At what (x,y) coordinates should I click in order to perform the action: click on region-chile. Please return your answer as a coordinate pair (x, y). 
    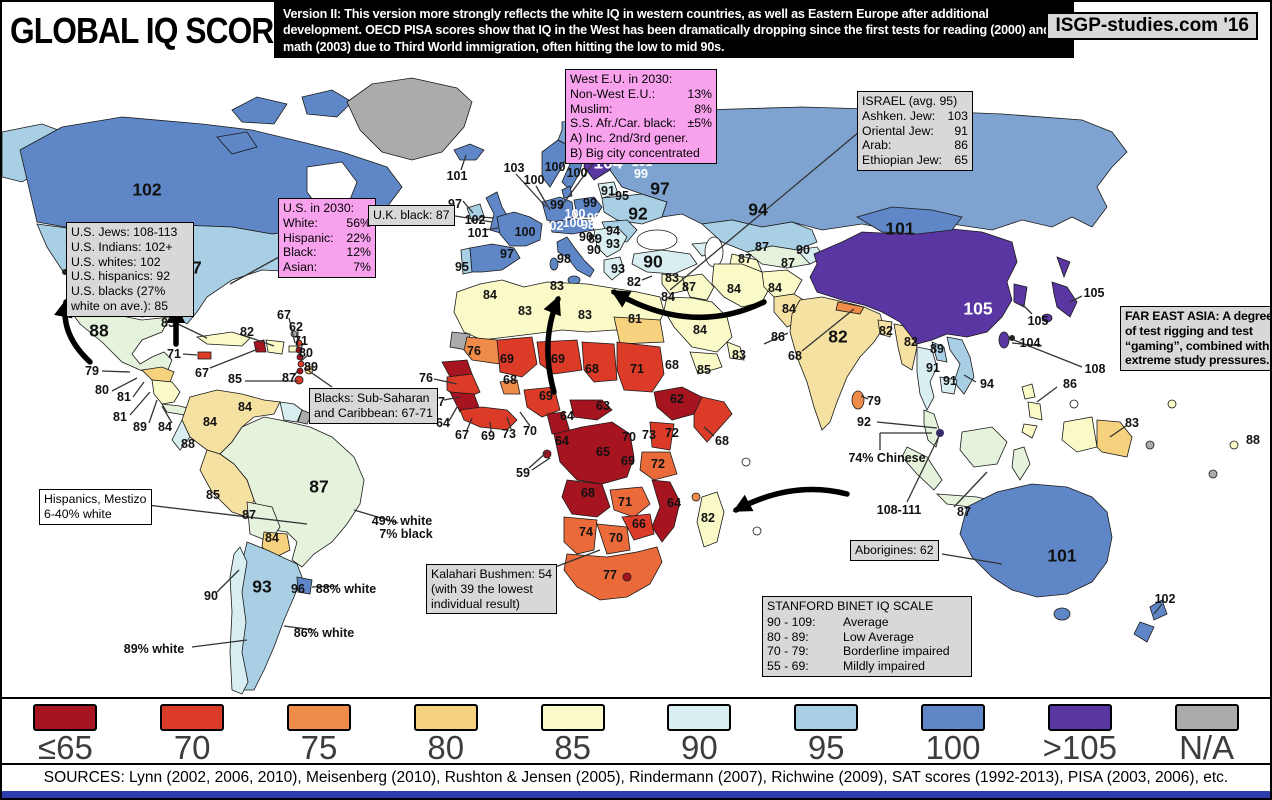
    Looking at the image, I should click on (239, 620).